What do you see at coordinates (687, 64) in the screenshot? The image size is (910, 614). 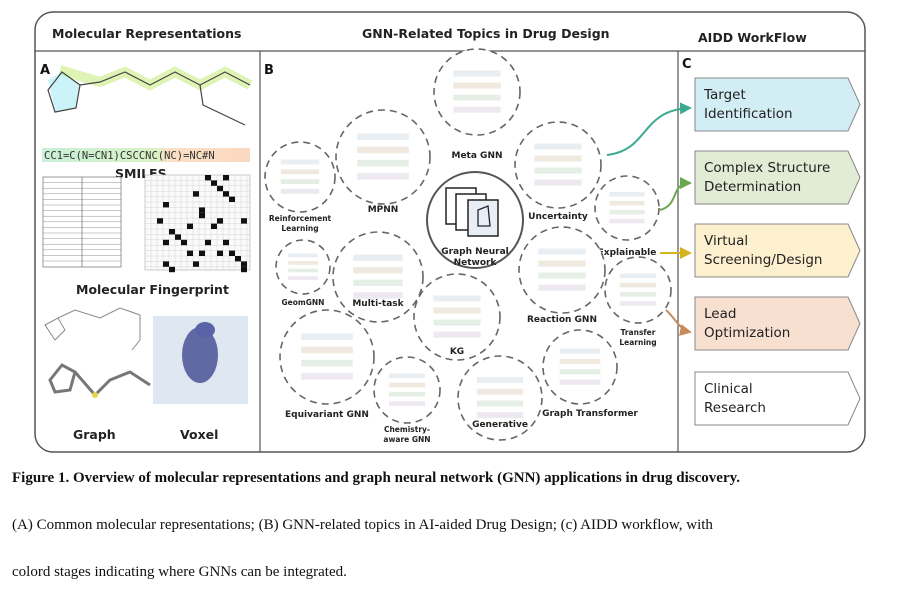 I see `panel-label-c: C` at bounding box center [687, 64].